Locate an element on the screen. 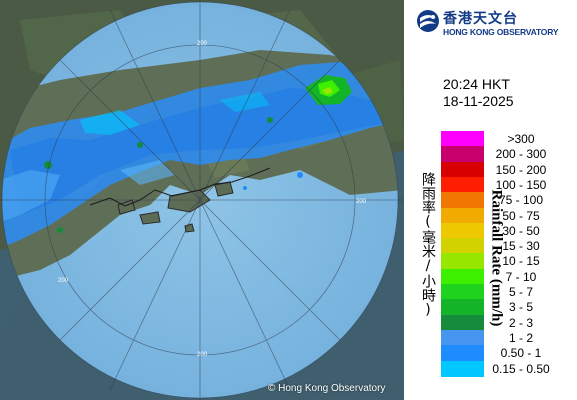 This screenshot has width=577, height=400. legend-item: 100 - 150 is located at coordinates (509, 184).